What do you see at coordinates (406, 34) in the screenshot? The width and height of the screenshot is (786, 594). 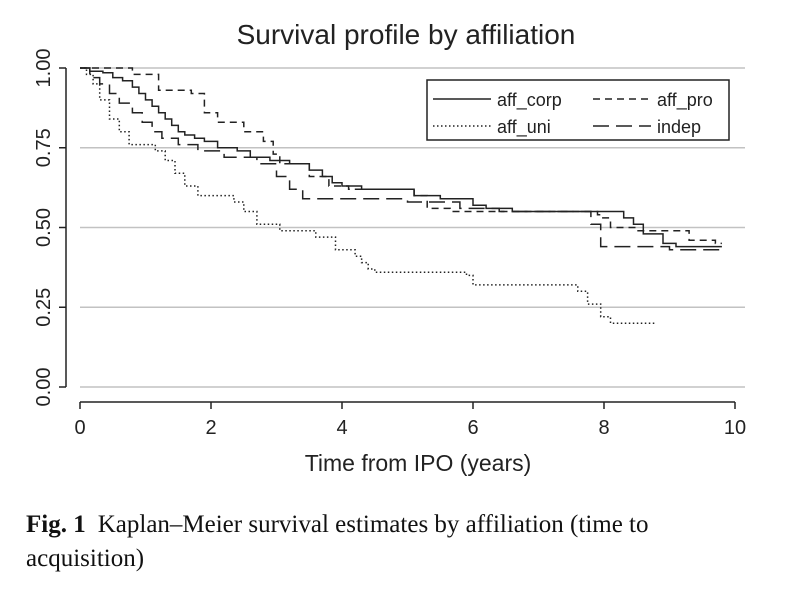 I see `chart-title: Survival profile by affiliation` at bounding box center [406, 34].